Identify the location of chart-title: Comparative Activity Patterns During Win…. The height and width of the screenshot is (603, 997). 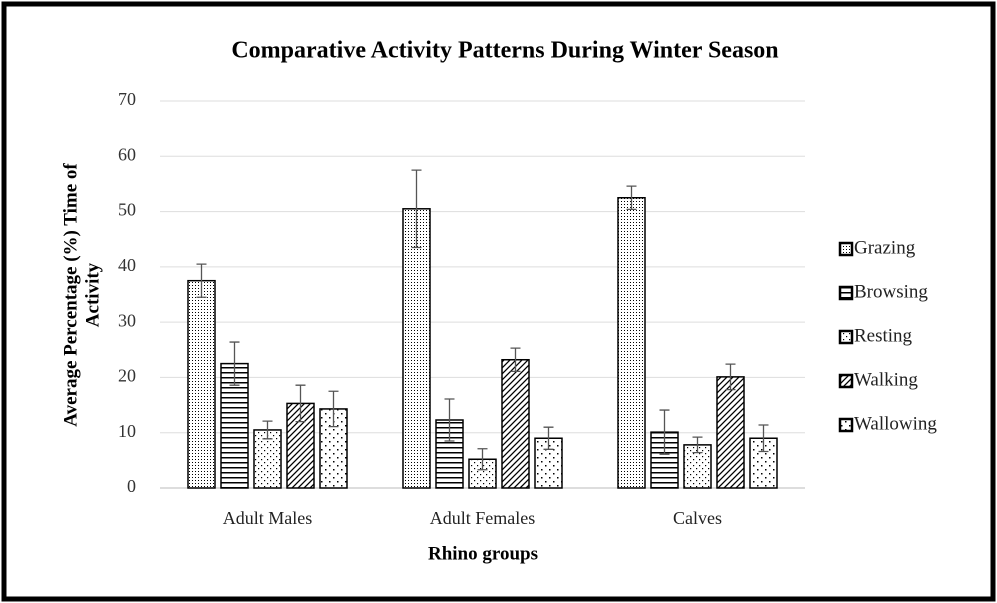
(504, 51).